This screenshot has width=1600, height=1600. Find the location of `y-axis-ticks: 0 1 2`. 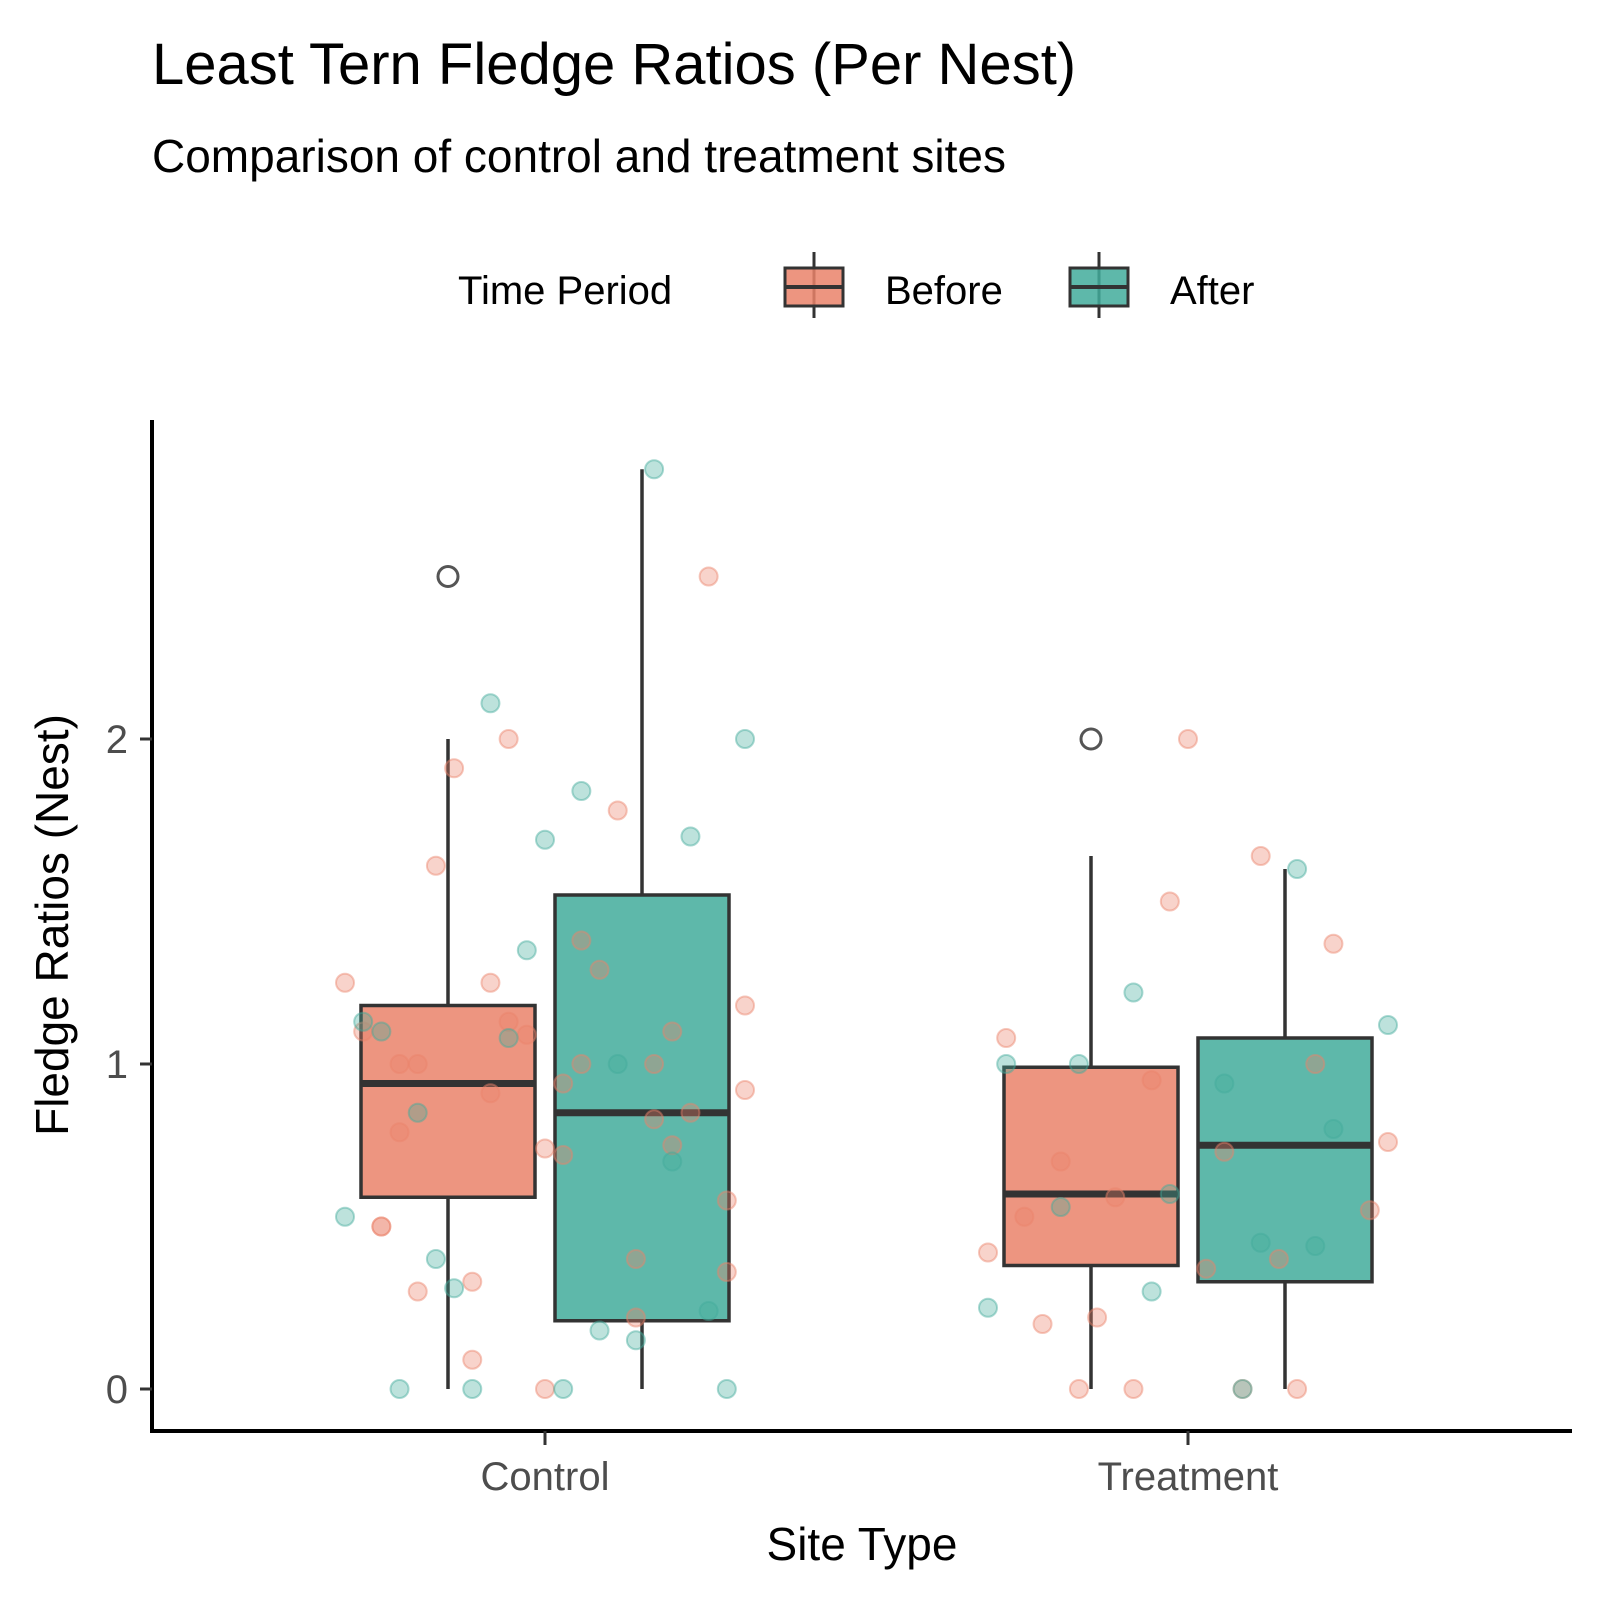

y-axis-ticks: 0 1 2 is located at coordinates (129, 1065).